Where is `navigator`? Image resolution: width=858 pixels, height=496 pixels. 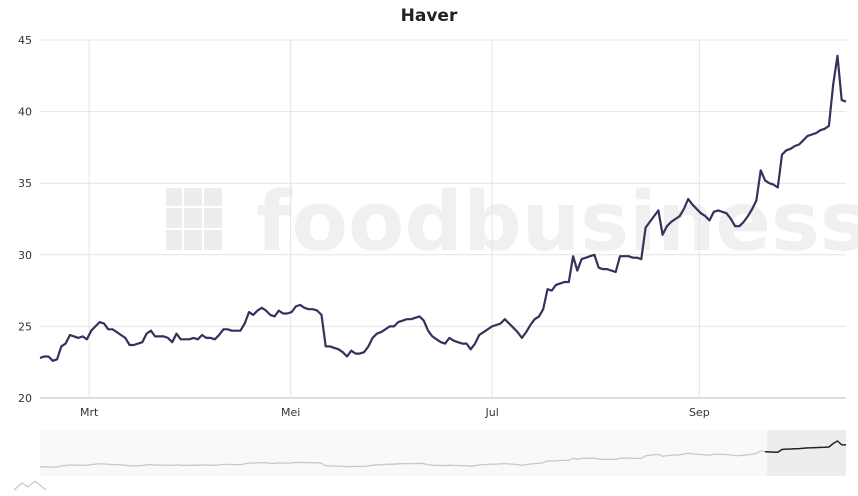 navigator is located at coordinates (430, 460).